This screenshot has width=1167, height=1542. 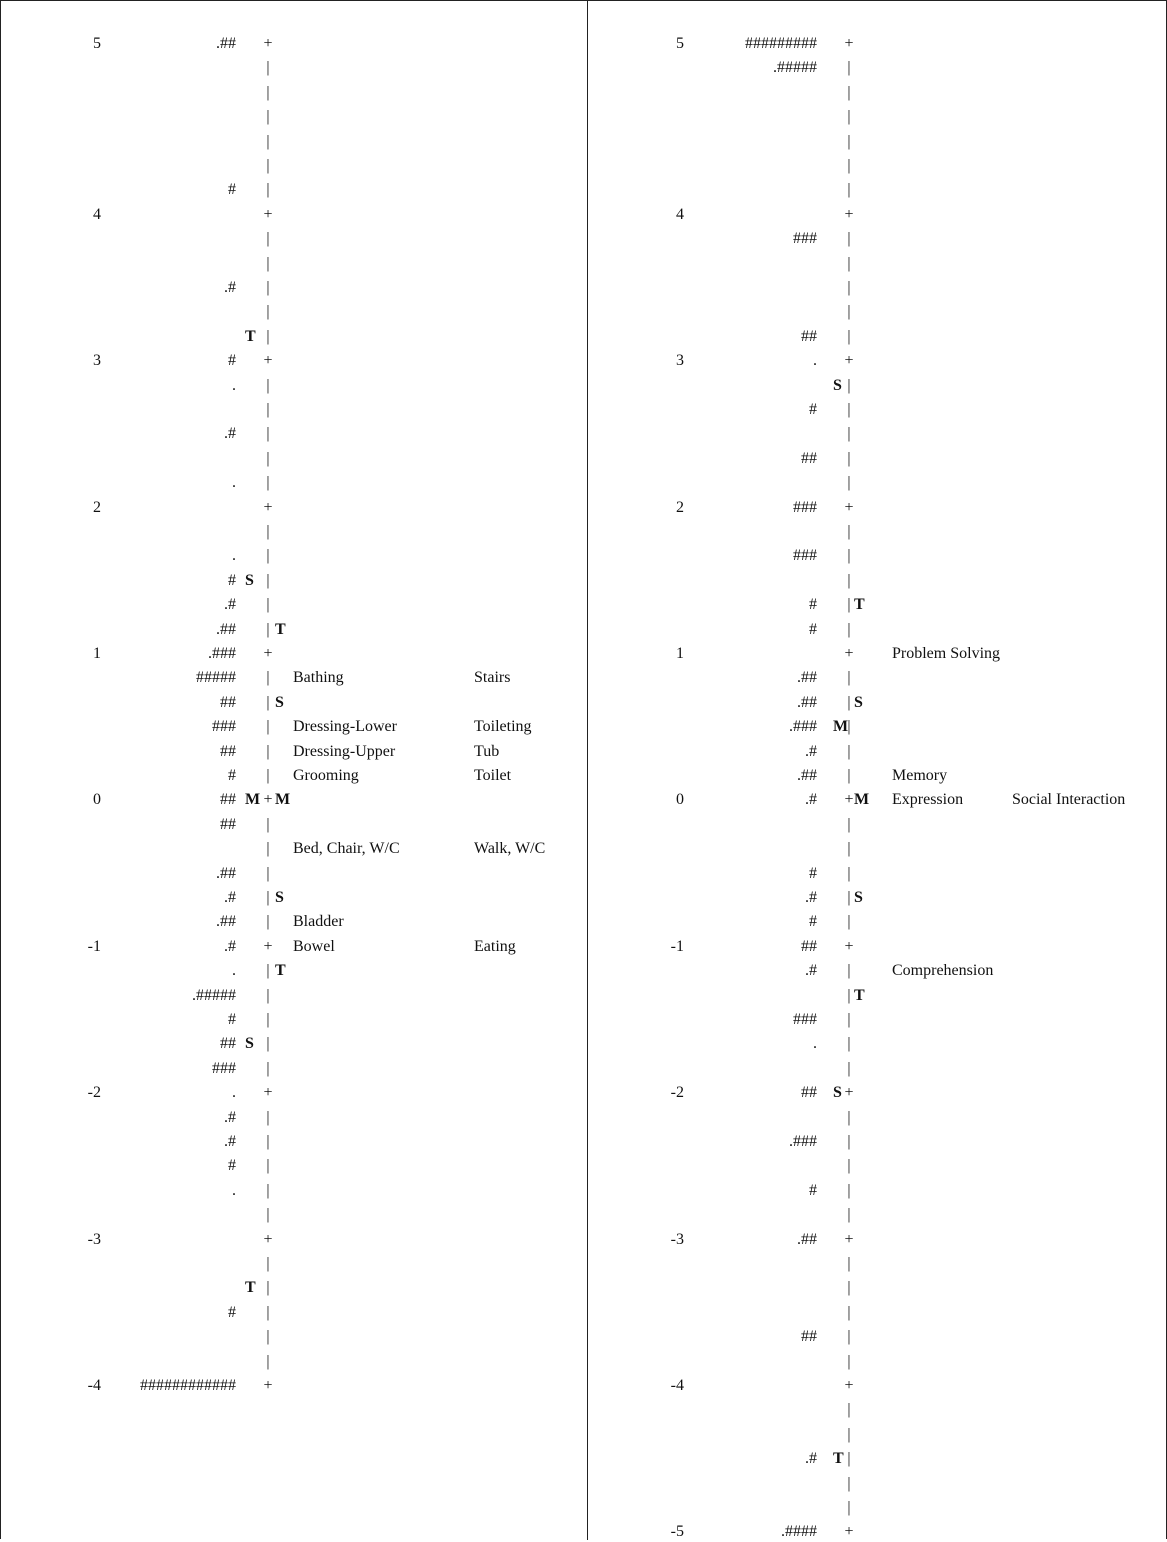 What do you see at coordinates (318, 922) in the screenshot?
I see `item-label: Bladder` at bounding box center [318, 922].